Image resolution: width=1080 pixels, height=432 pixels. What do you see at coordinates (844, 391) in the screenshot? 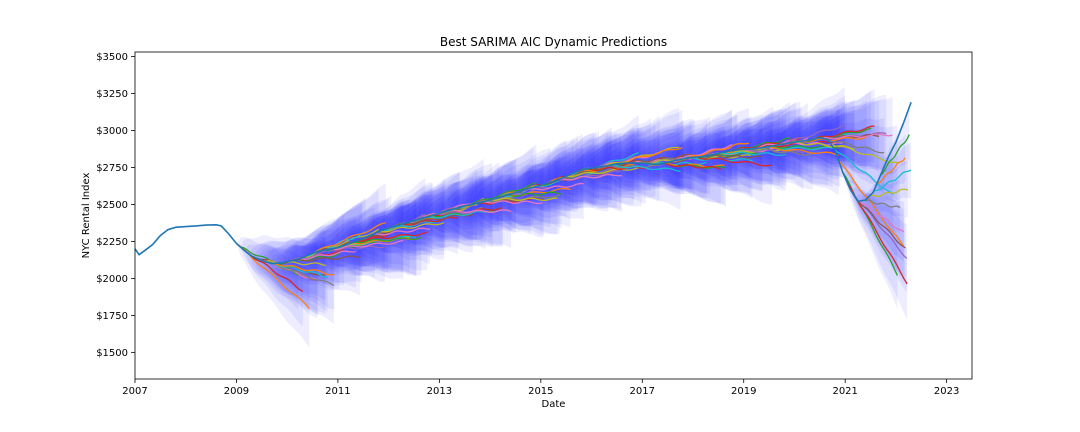
I see `x-tick-label: 2021` at bounding box center [844, 391].